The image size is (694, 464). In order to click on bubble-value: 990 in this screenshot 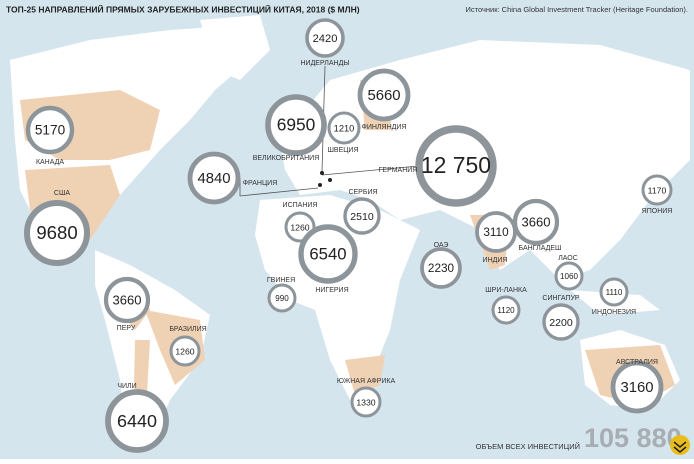, I will do `click(282, 298)`.